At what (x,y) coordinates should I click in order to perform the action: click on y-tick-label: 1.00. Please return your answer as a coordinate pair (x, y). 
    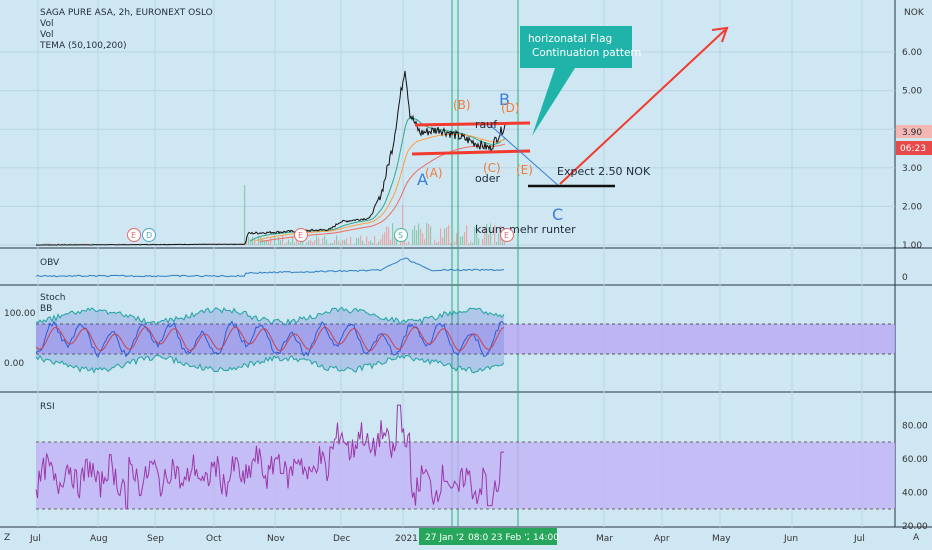
    Looking at the image, I should click on (912, 246).